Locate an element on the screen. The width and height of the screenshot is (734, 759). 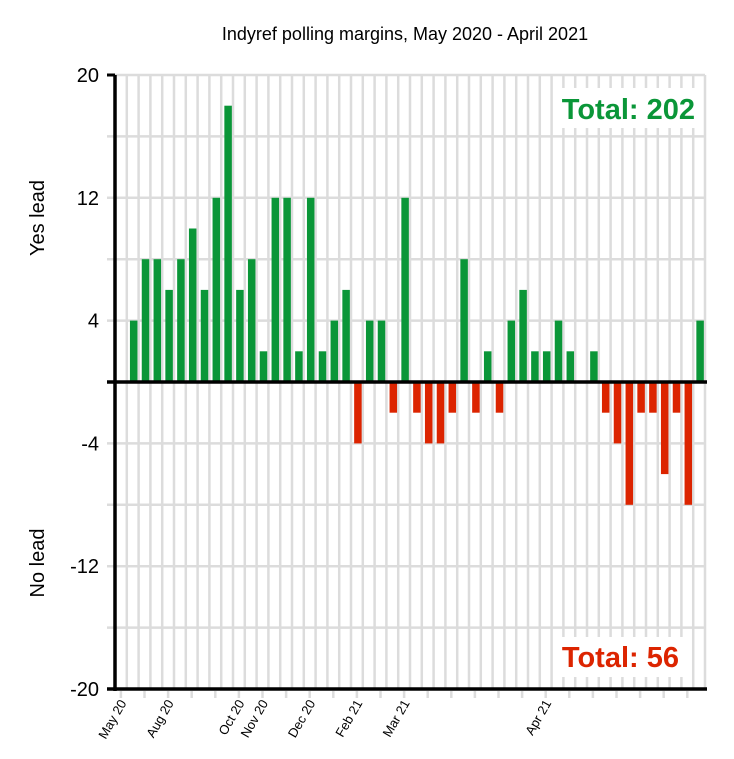
y-tick-label: 12 is located at coordinates (88, 199).